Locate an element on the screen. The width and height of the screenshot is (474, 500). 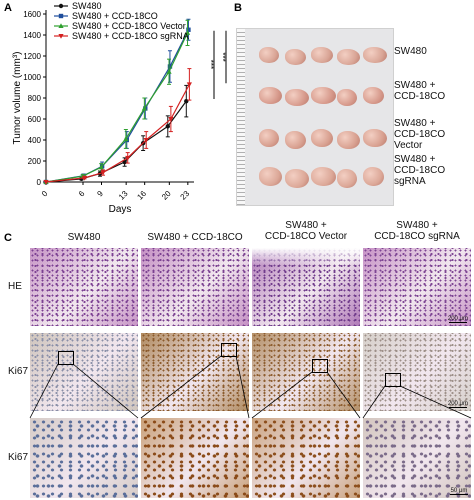
panel-b-letter: B is located at coordinates (238, 8).